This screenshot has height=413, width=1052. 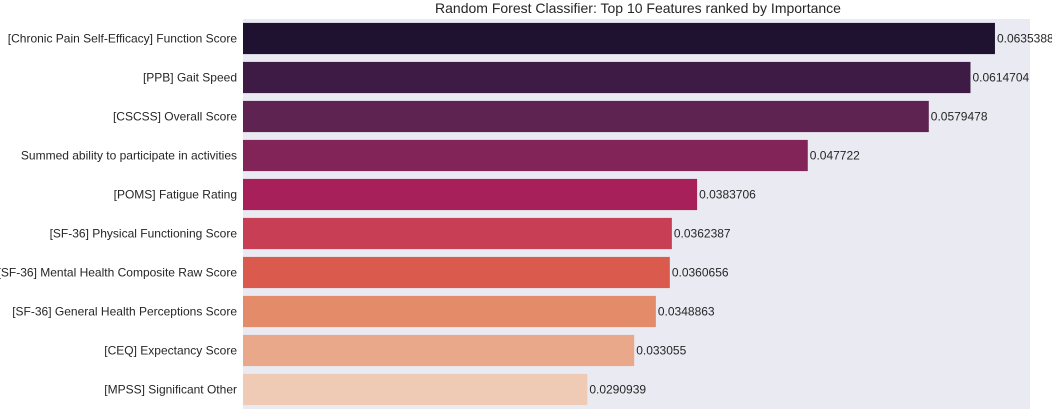 I want to click on category-label-10: [MPSS] Significant Other, so click(x=170, y=390).